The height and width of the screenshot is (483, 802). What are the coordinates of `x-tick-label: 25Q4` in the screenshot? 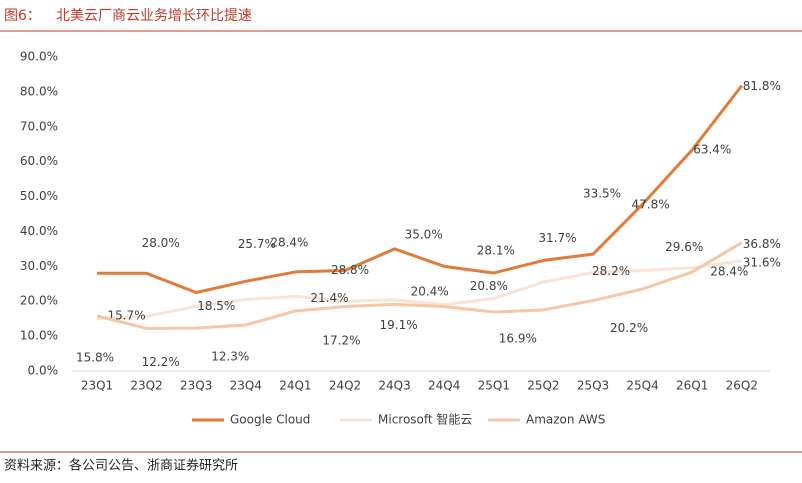 It's located at (642, 386).